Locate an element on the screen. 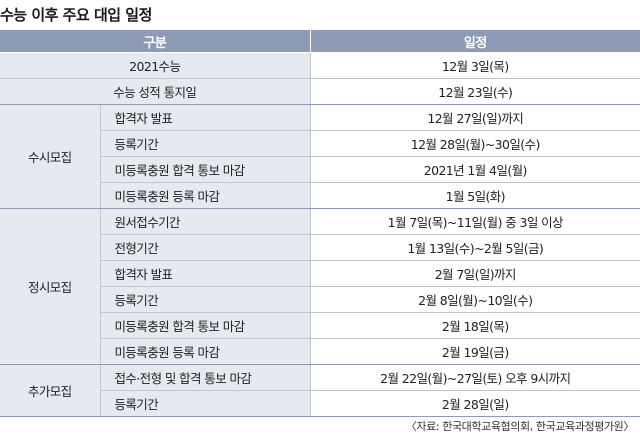 The height and width of the screenshot is (440, 640). row-schedule: 12월 23일(수) is located at coordinates (475, 91).